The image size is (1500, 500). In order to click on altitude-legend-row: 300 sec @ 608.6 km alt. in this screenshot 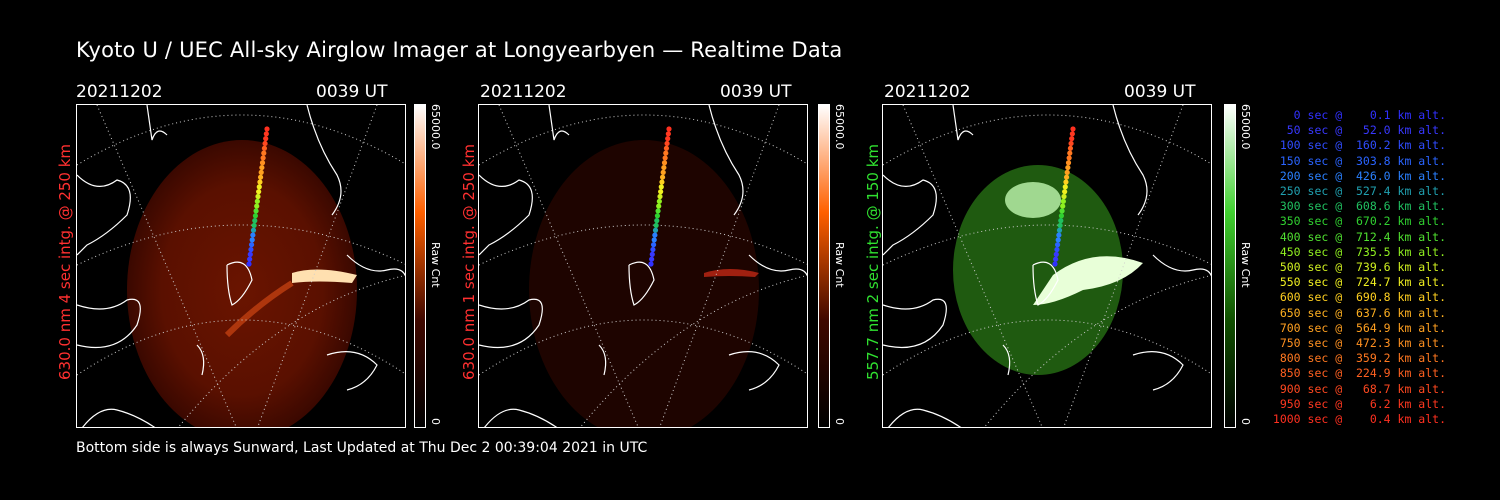, I will do `click(1362, 206)`.